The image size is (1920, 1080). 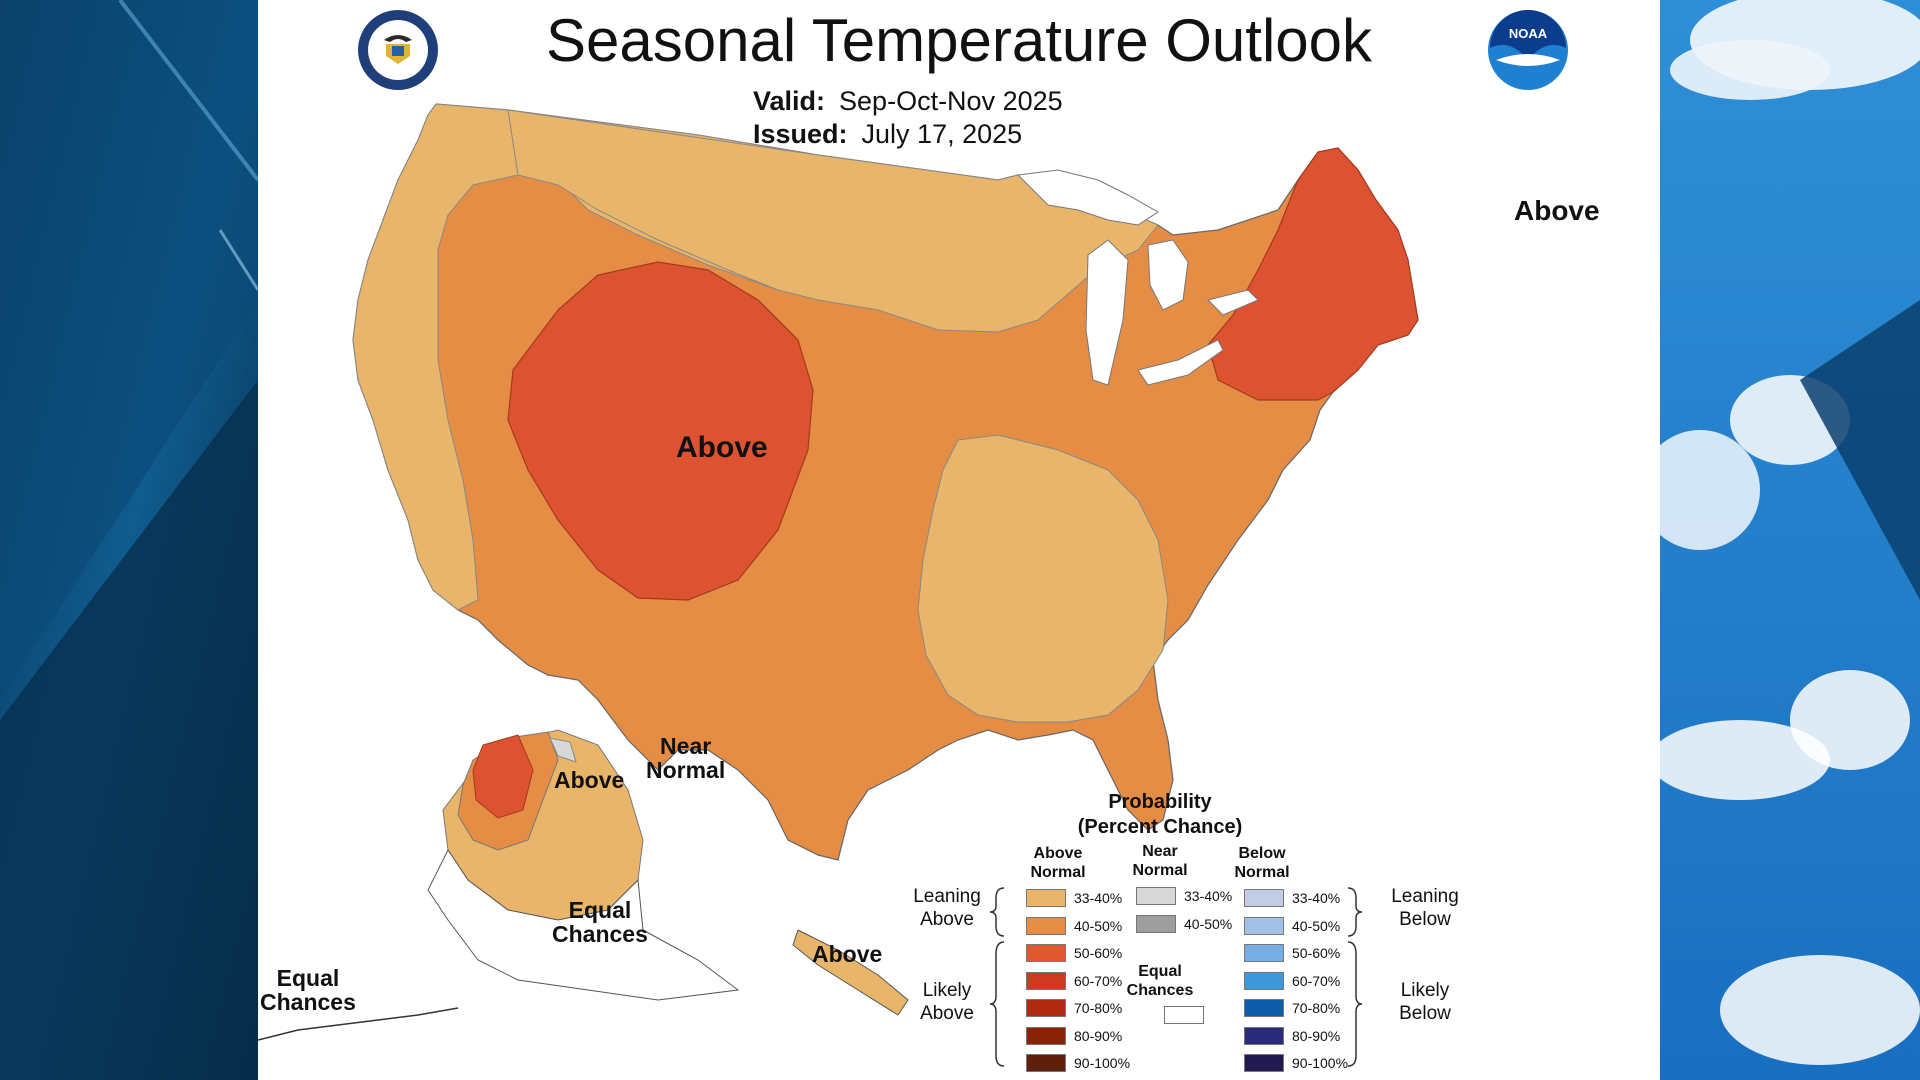 I want to click on legend-title: Probability (Percent Chance), so click(x=1160, y=815).